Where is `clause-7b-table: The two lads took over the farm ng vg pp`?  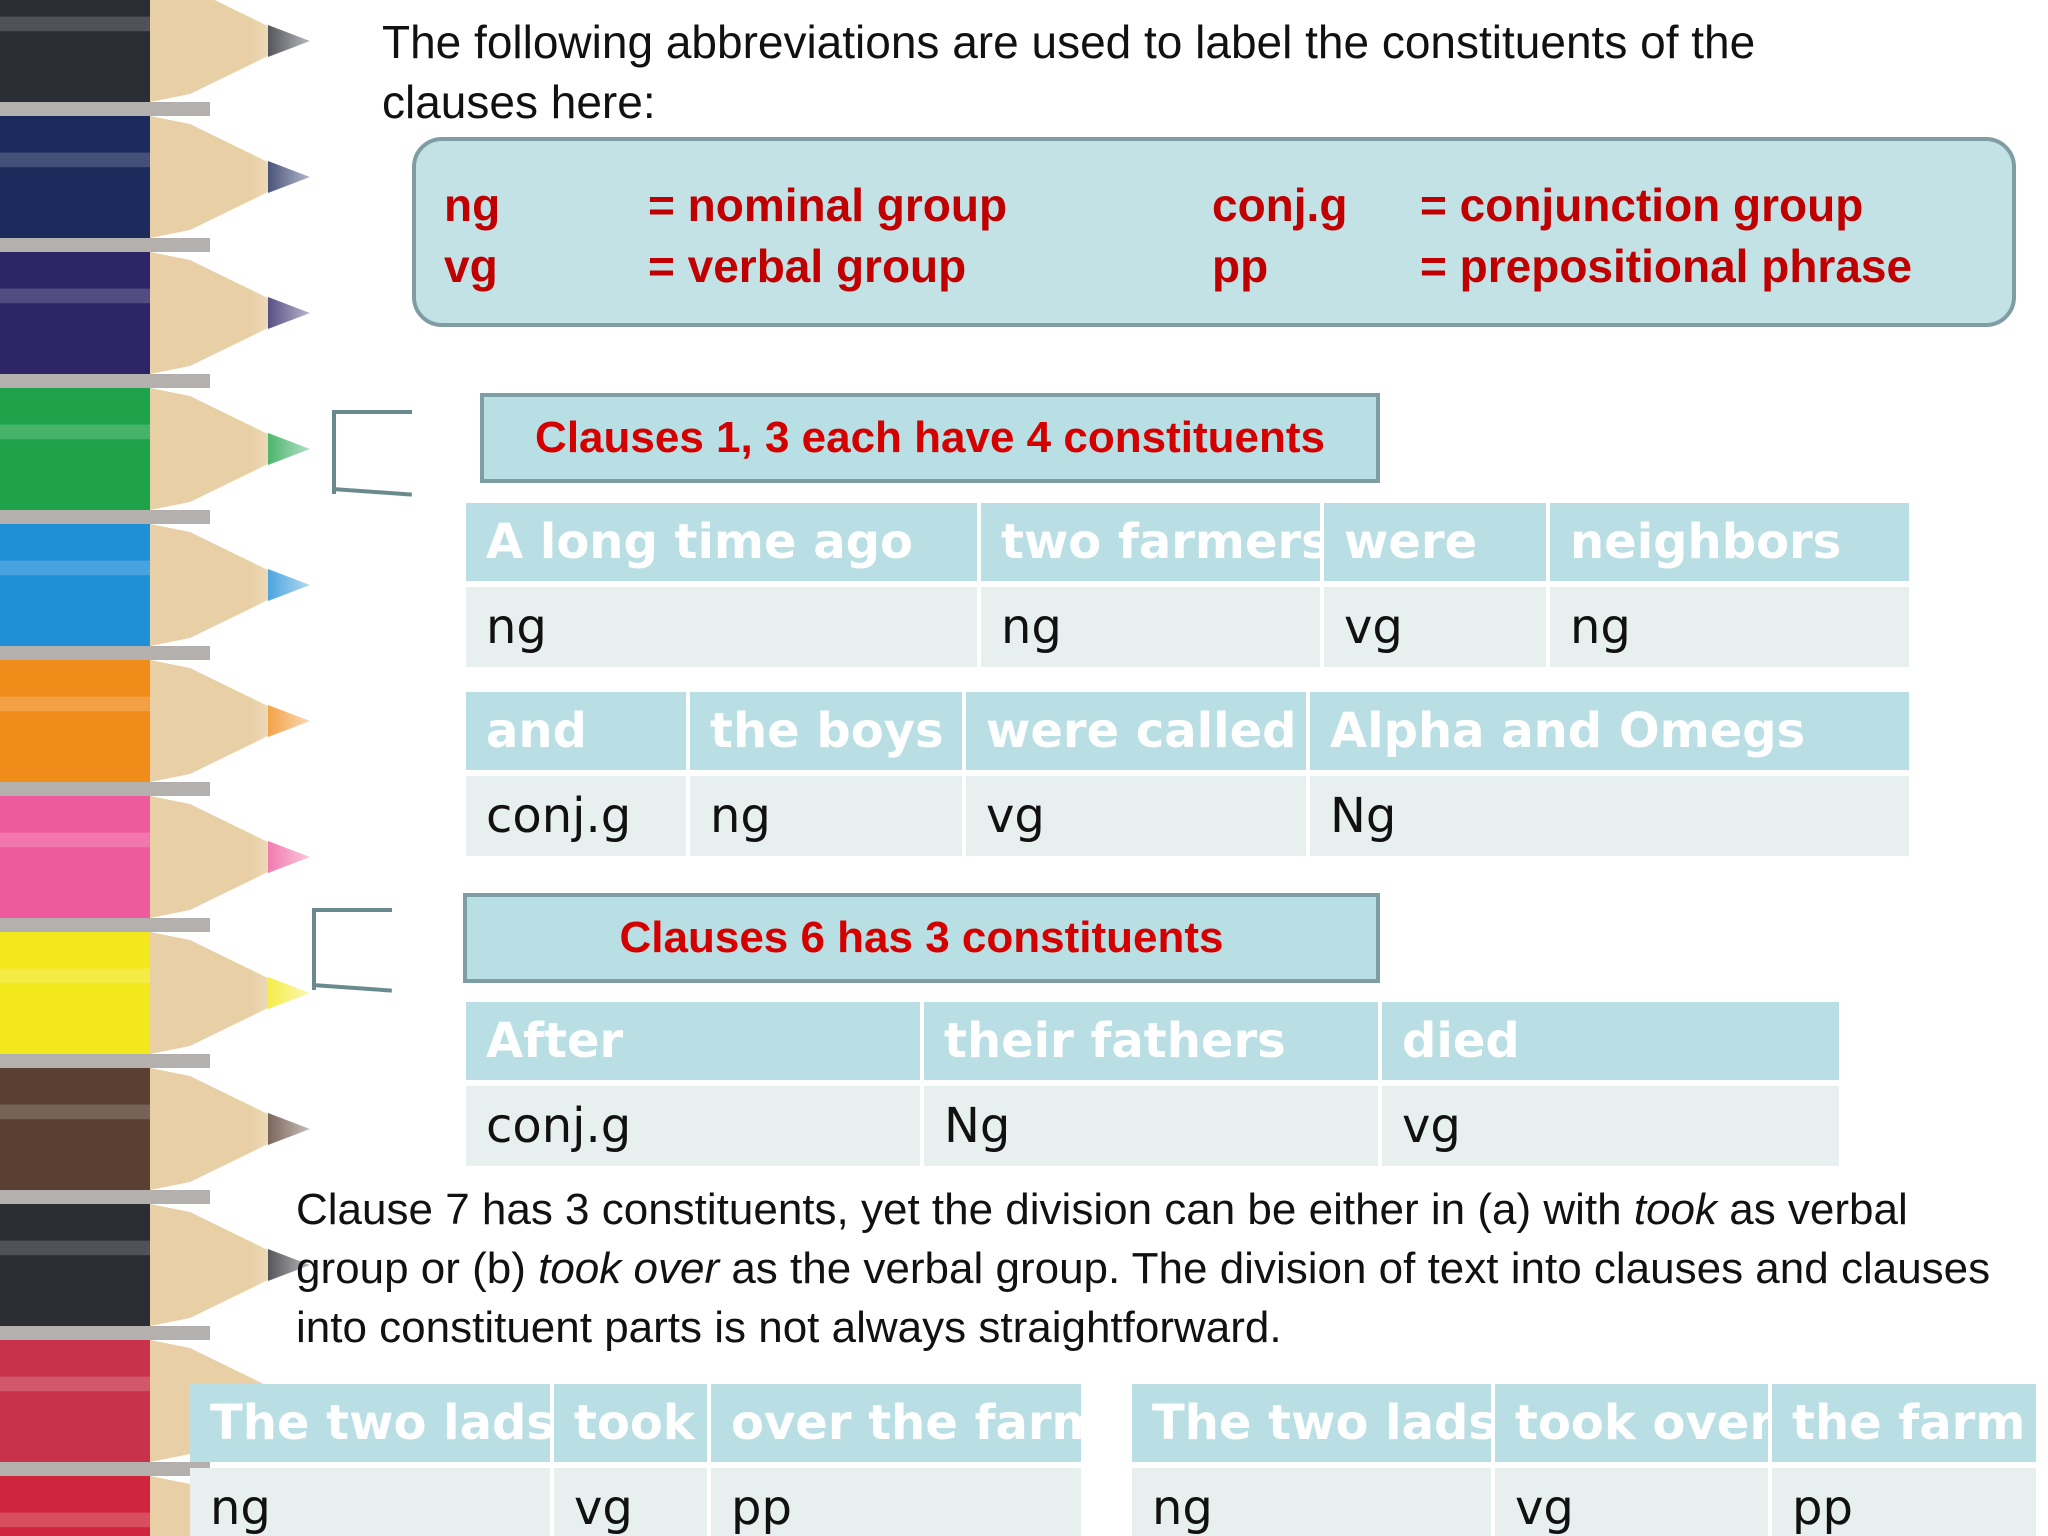 clause-7b-table: The two lads took over the farm ng vg pp is located at coordinates (1584, 1460).